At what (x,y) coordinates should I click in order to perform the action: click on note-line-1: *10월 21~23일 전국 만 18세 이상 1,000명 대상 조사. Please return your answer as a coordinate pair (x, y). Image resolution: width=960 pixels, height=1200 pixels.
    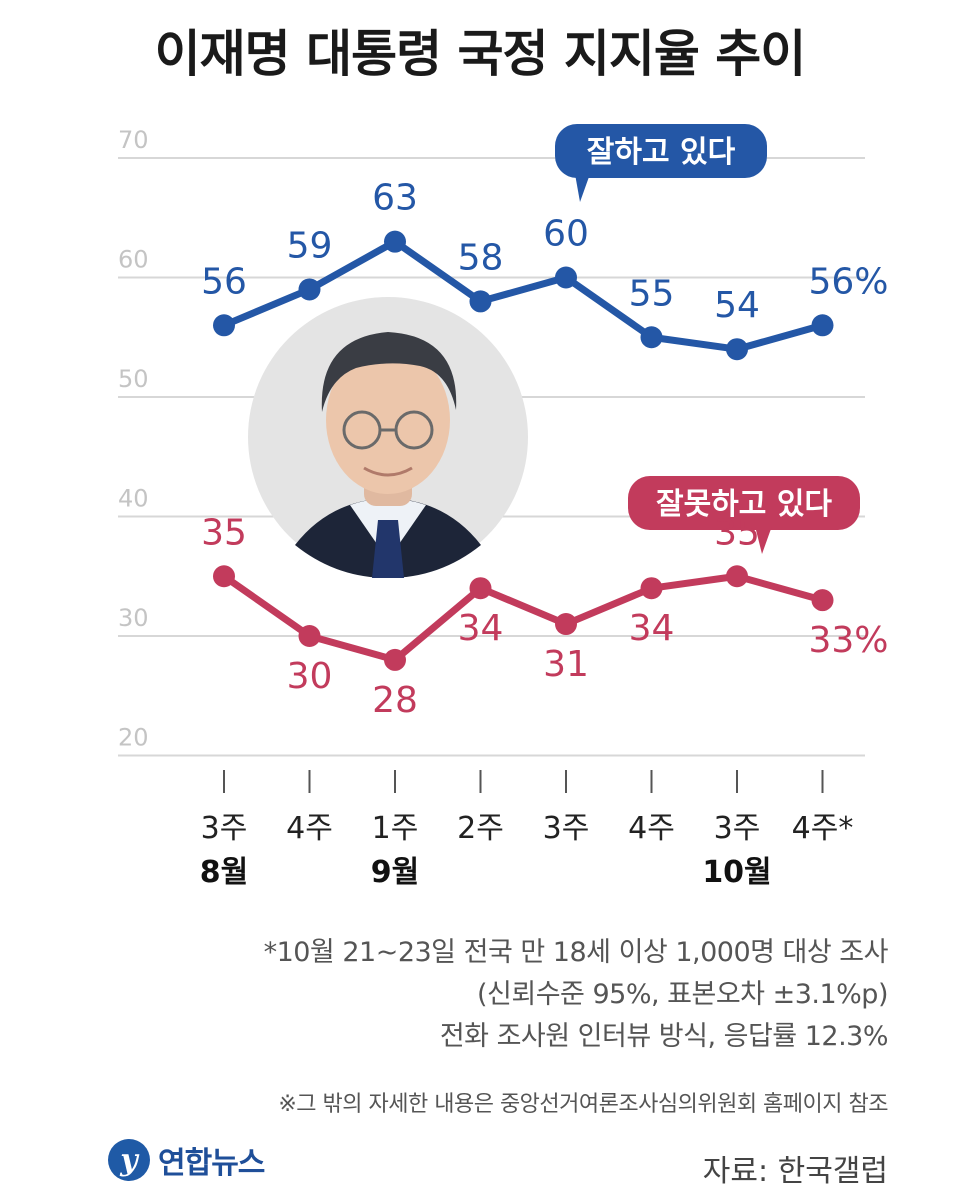
    Looking at the image, I should click on (576, 952).